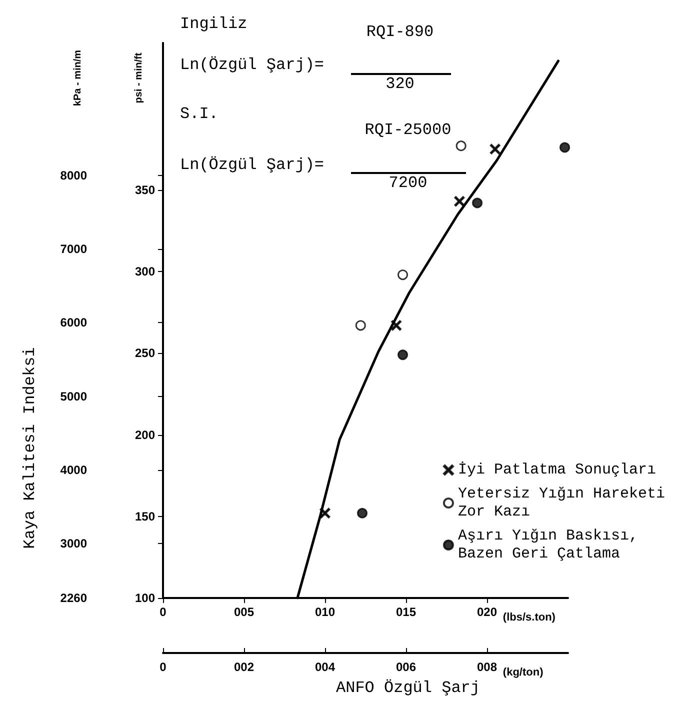 This screenshot has width=686, height=724. What do you see at coordinates (487, 667) in the screenshot?
I see `x2-tick-label: 008` at bounding box center [487, 667].